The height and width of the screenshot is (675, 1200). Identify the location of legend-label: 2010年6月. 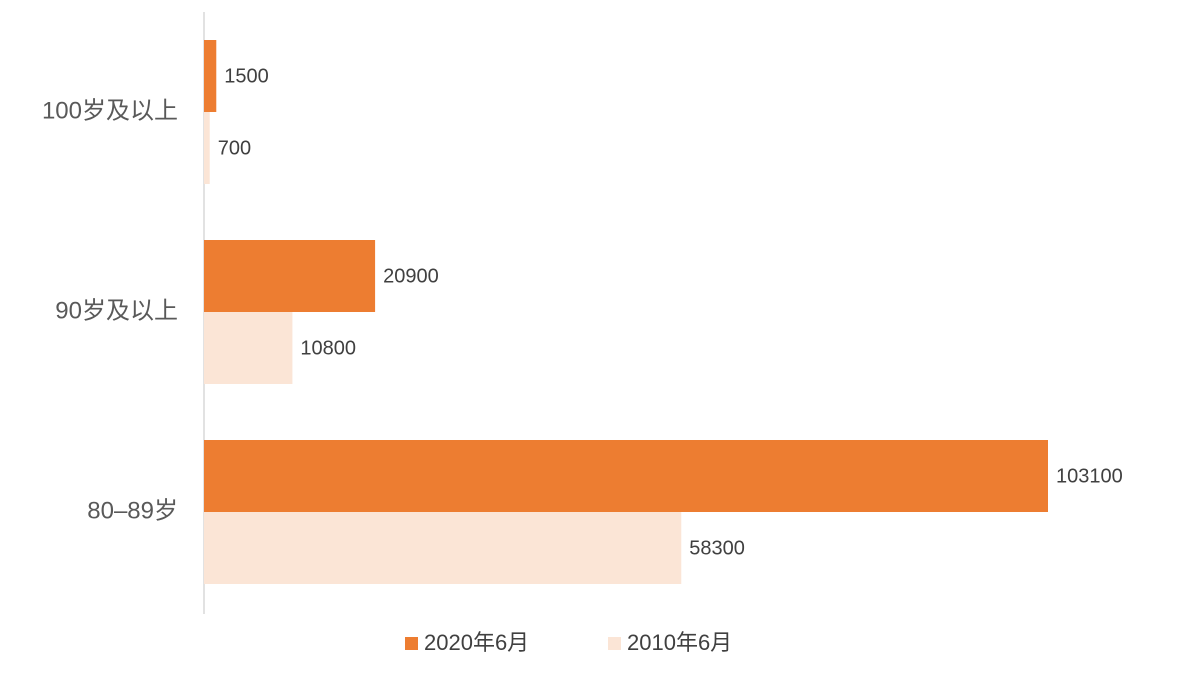
(679, 642).